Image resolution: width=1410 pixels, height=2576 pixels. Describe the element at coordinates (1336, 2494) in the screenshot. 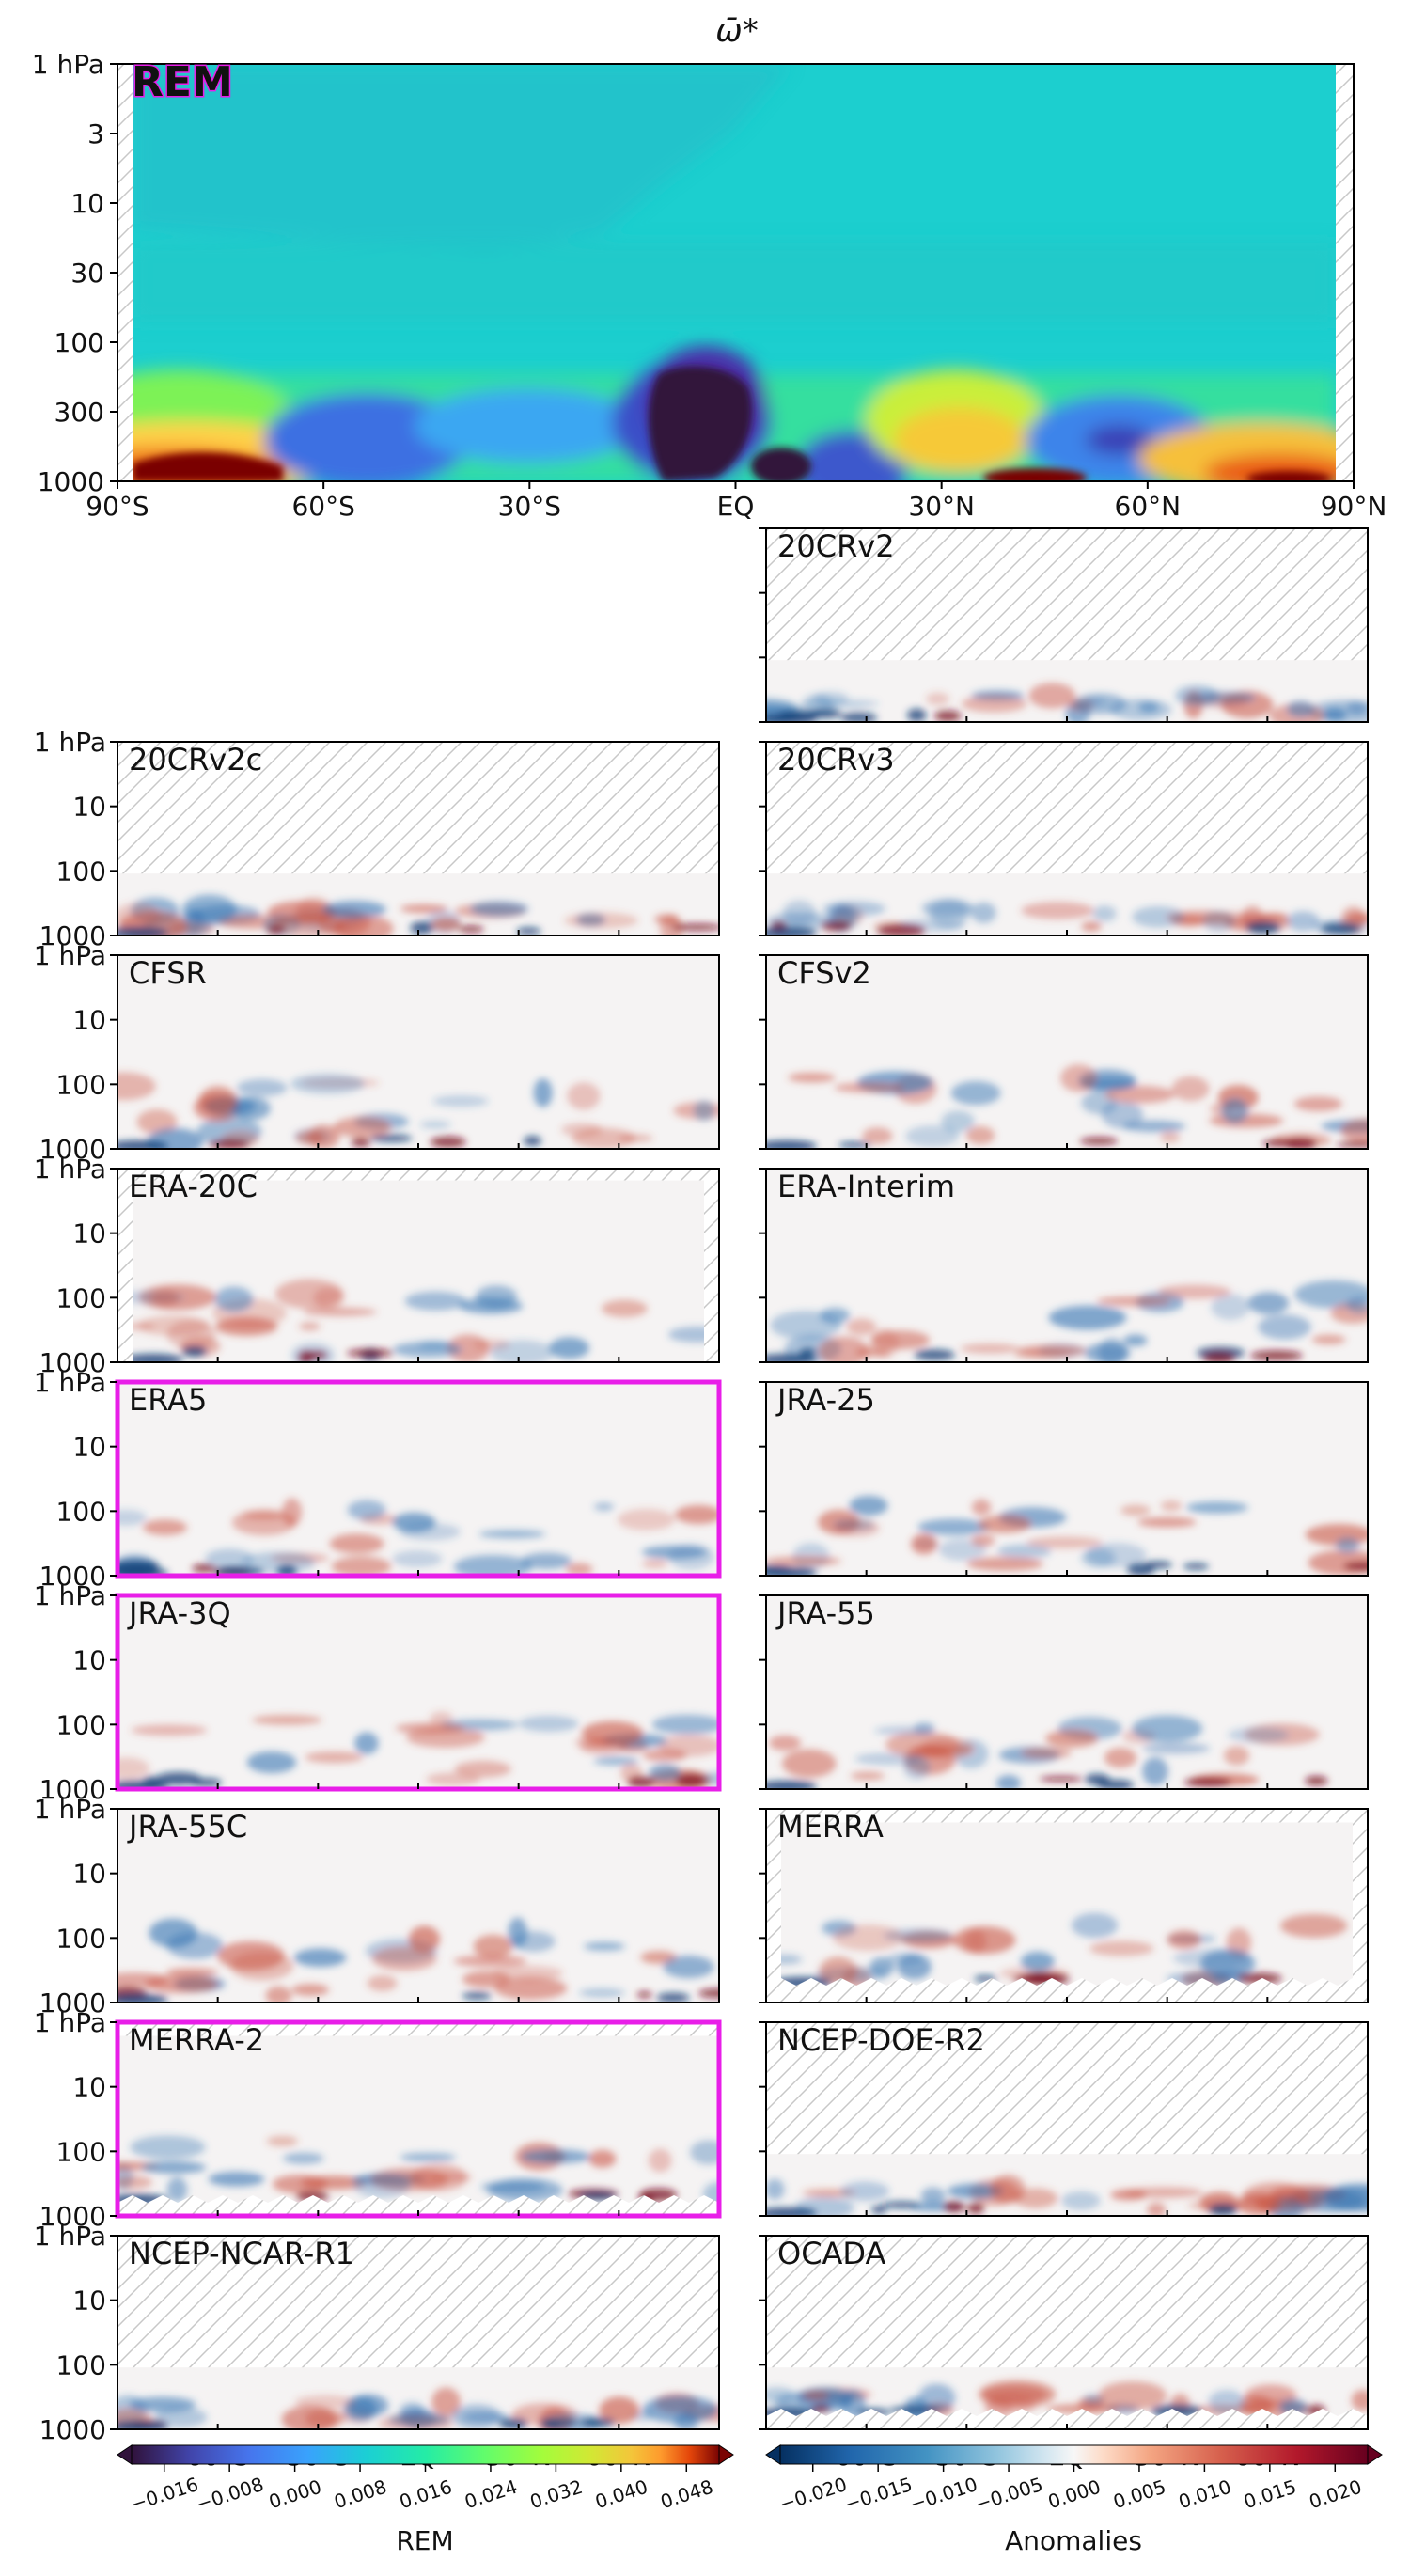

I see `colorbar-tick-label: 0.020` at that location.